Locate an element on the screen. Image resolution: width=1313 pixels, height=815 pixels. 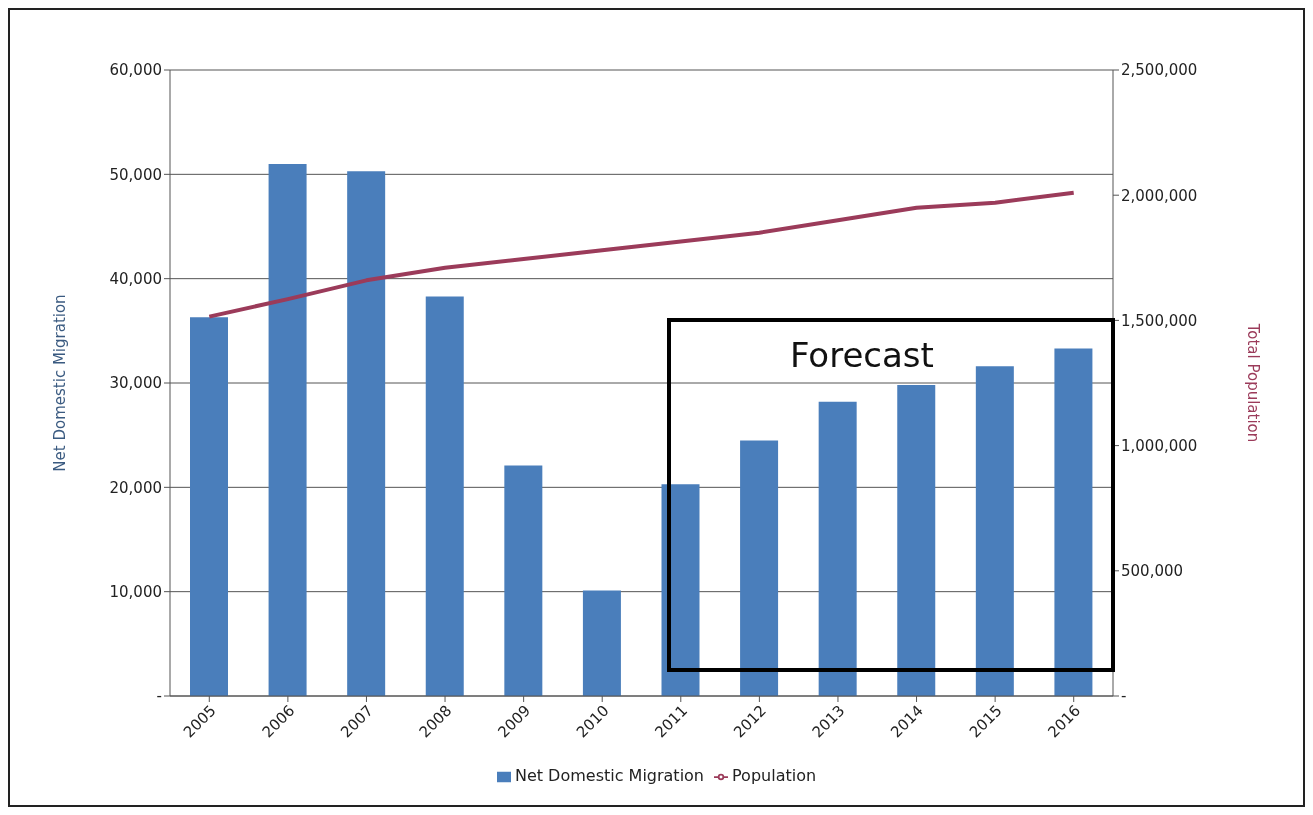
y2-axis-title: Total Population is located at coordinates (1252, 382).